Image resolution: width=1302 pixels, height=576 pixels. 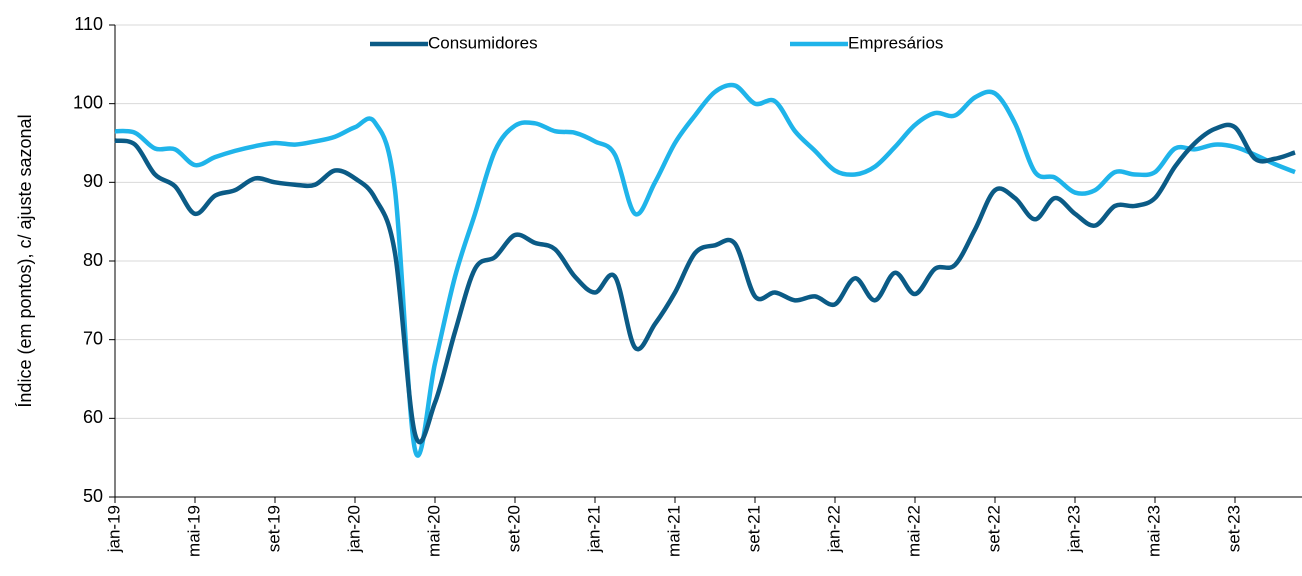 What do you see at coordinates (273, 528) in the screenshot?
I see `x-tick-label: set-19` at bounding box center [273, 528].